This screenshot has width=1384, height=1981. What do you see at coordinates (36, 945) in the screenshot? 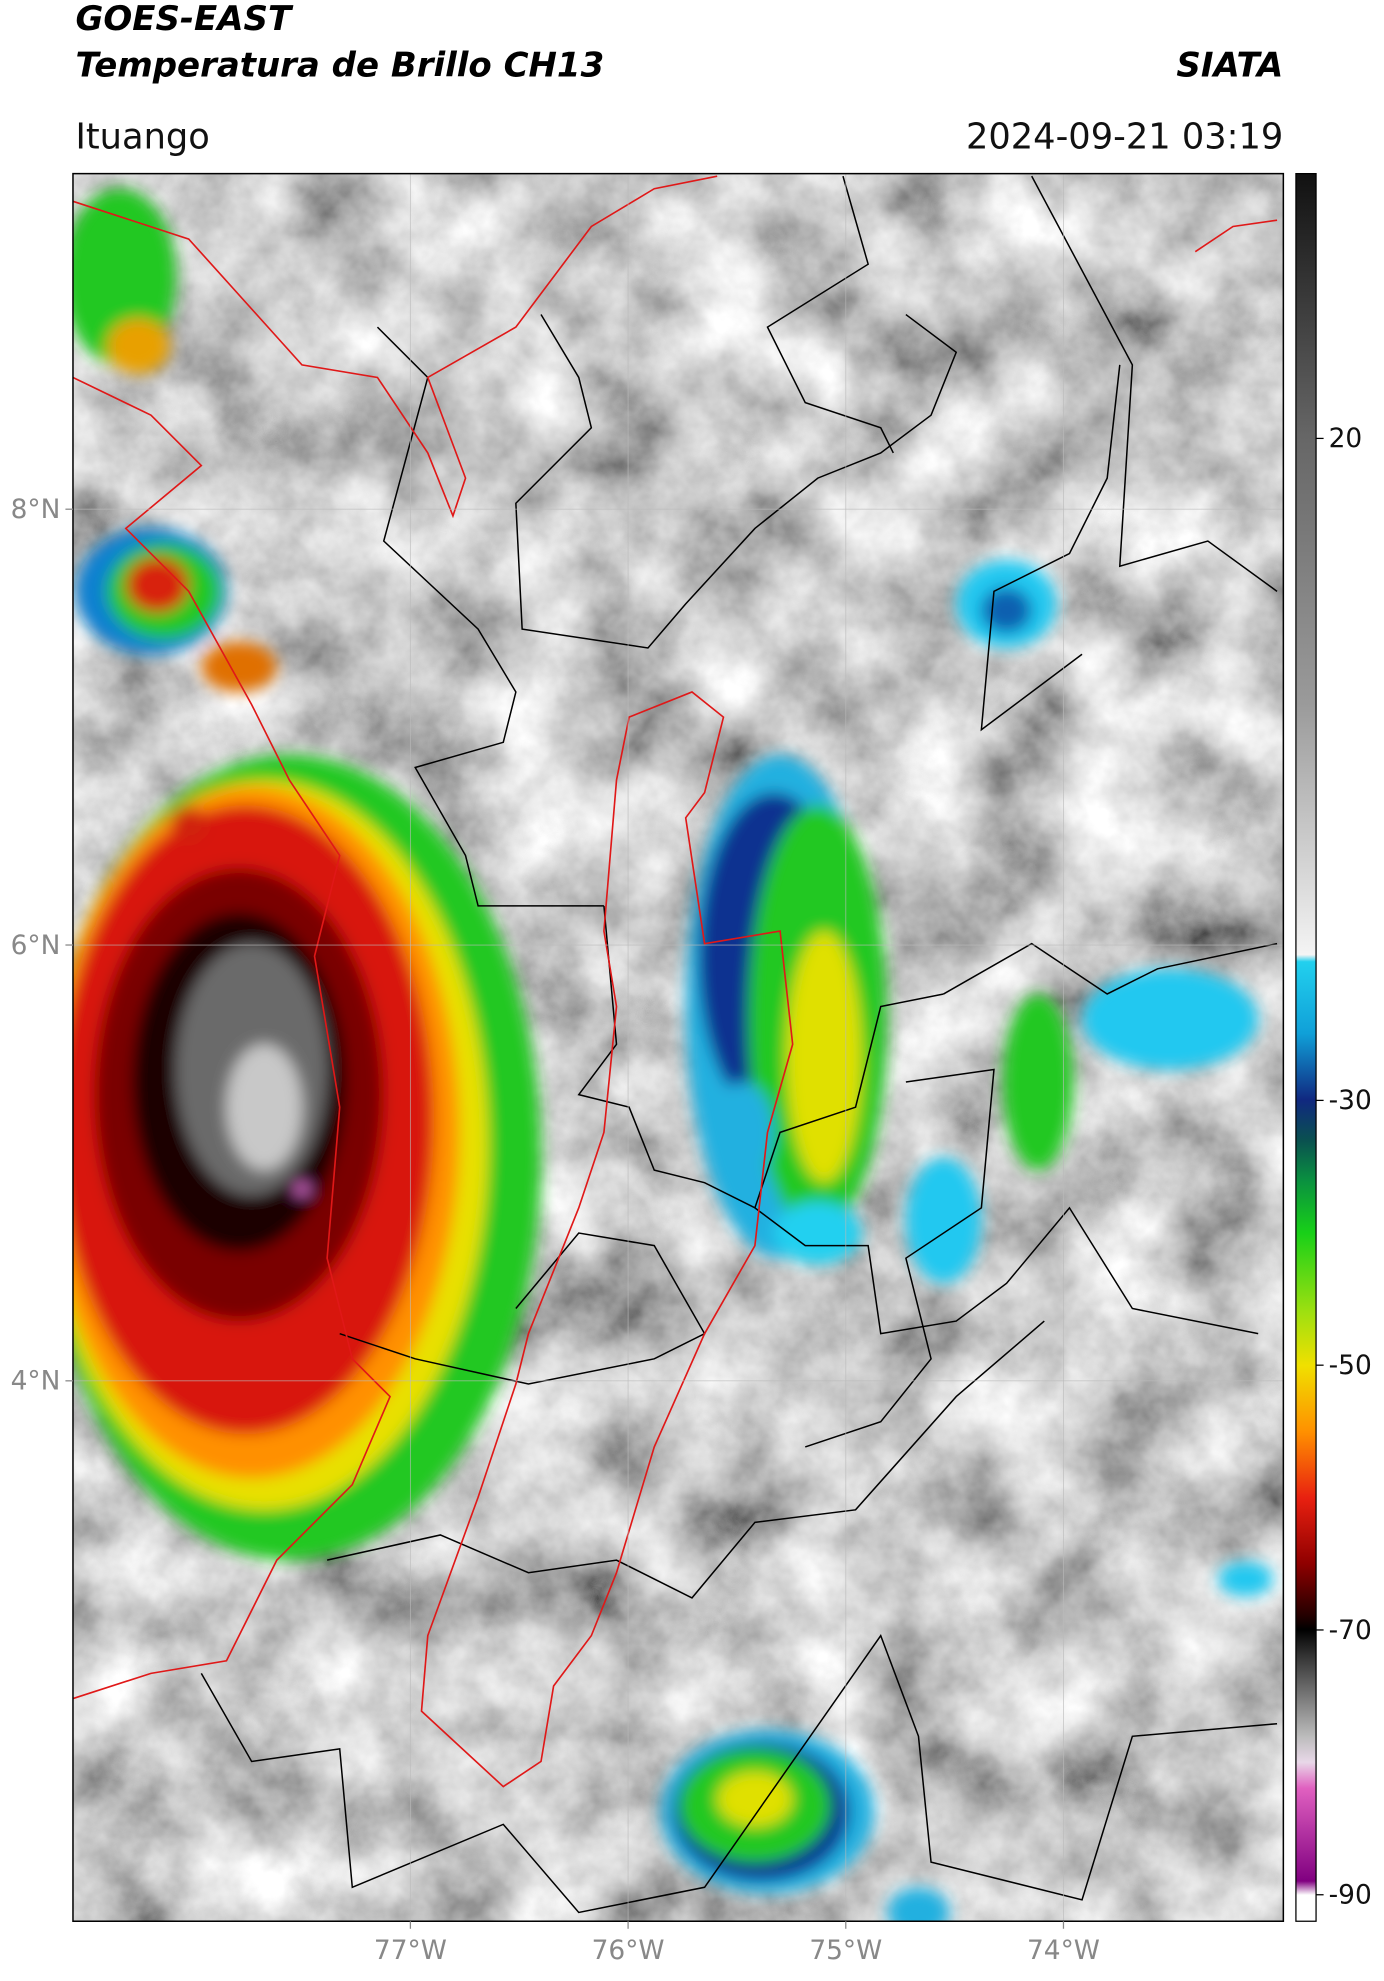
I see `lat-tick-label: 6°N` at bounding box center [36, 945].